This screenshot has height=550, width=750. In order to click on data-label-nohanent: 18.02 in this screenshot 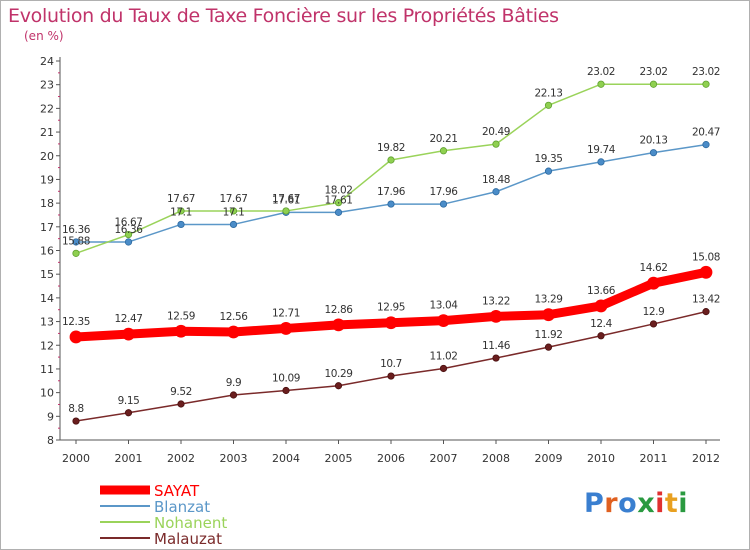, I will do `click(338, 191)`.